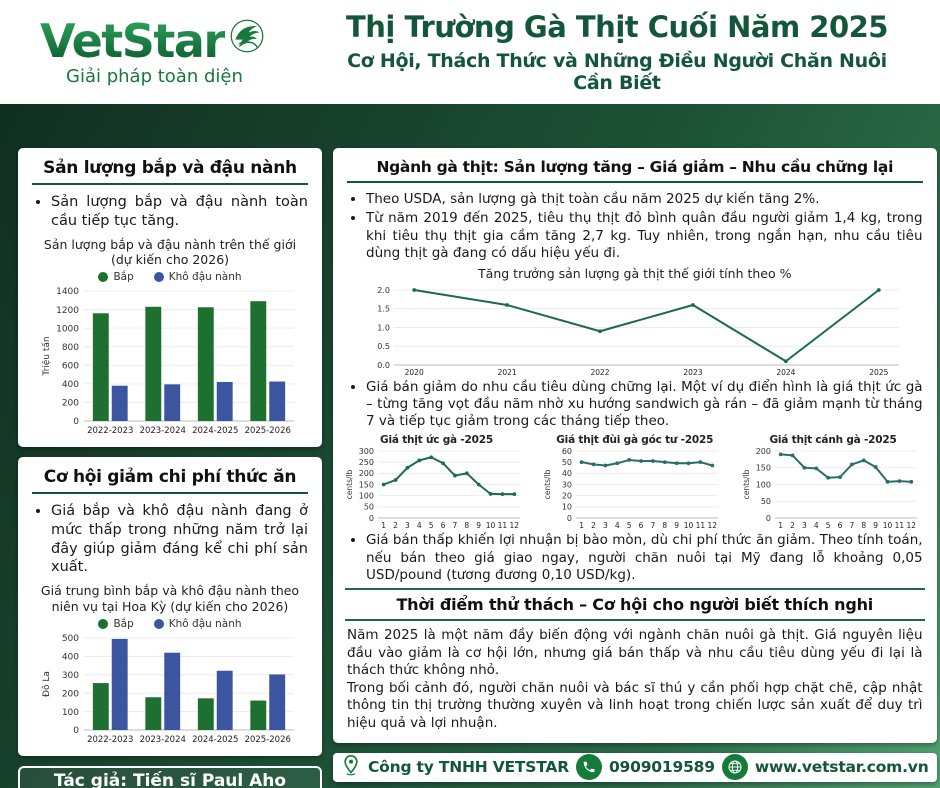  What do you see at coordinates (815, 525) in the screenshot?
I see `svg-text: 4` at bounding box center [815, 525].